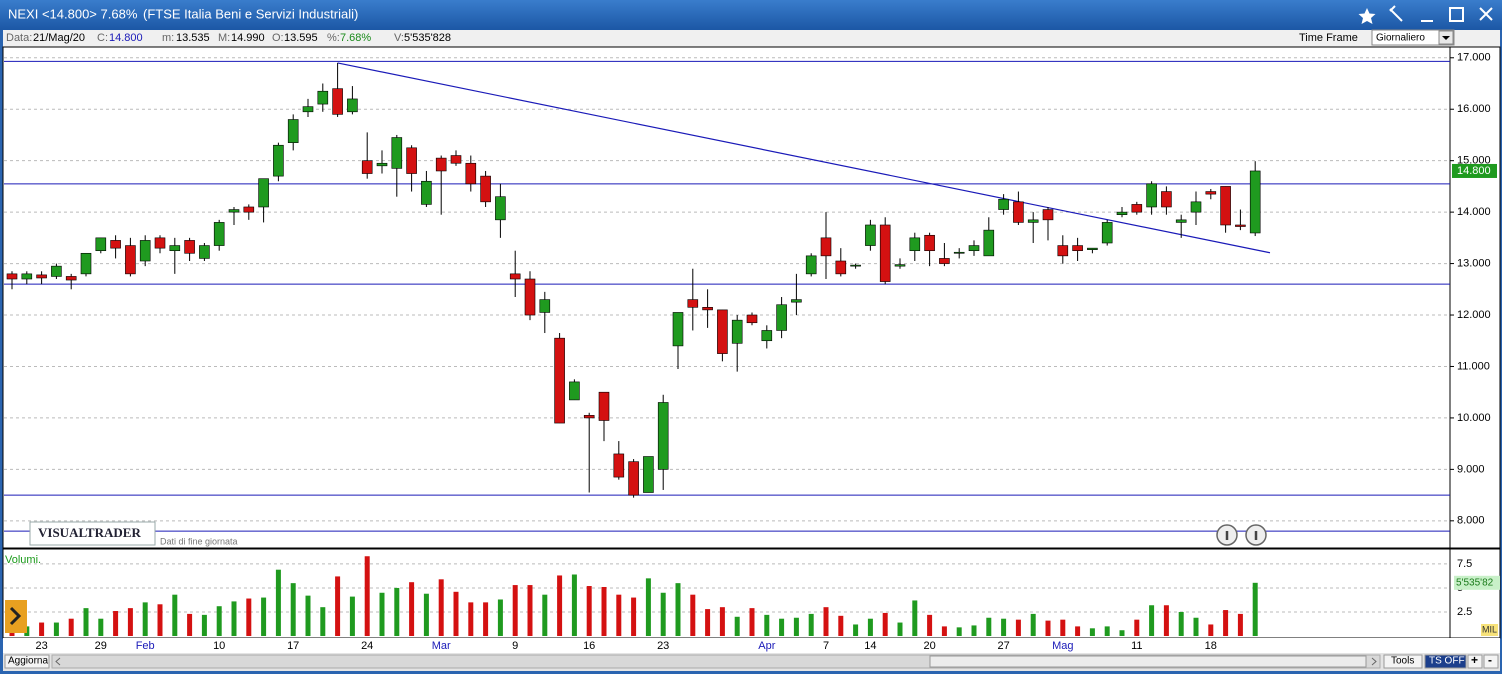 The image size is (1502, 679). I want to click on favorite-icon, so click(1367, 16).